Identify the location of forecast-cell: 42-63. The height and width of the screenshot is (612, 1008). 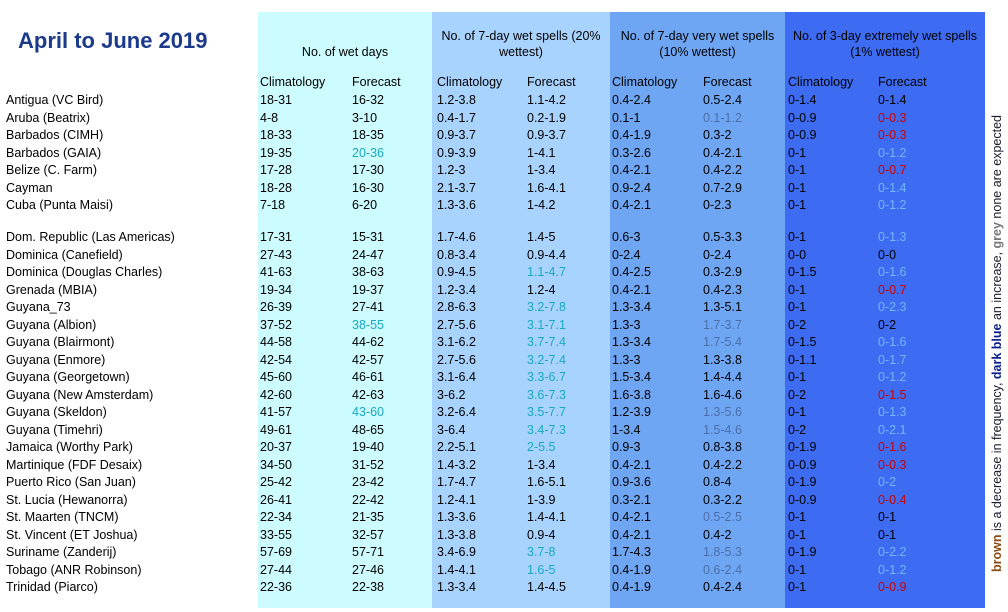
(368, 394).